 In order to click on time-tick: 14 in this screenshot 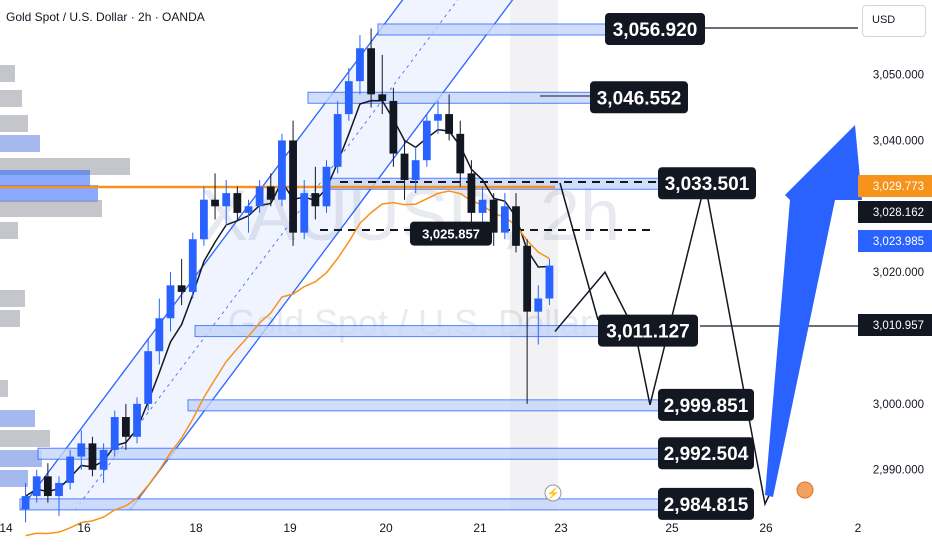, I will do `click(6, 528)`.